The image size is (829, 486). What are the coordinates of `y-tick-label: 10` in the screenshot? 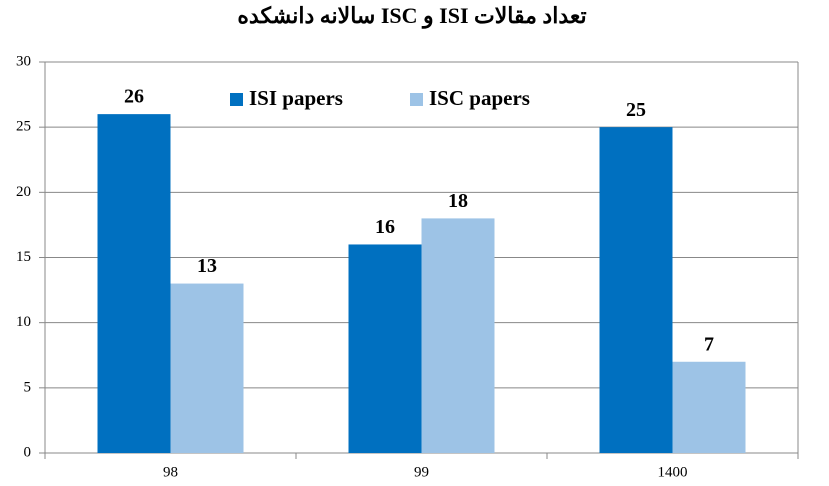 It's located at (23, 322).